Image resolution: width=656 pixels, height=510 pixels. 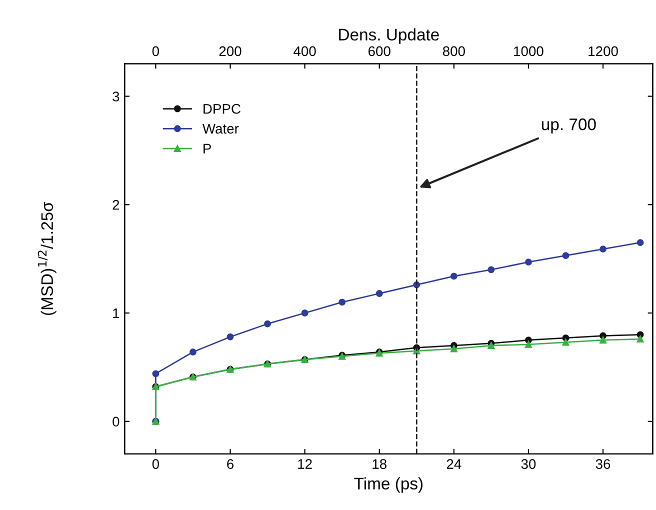 What do you see at coordinates (116, 313) in the screenshot?
I see `y-tick-label: 1` at bounding box center [116, 313].